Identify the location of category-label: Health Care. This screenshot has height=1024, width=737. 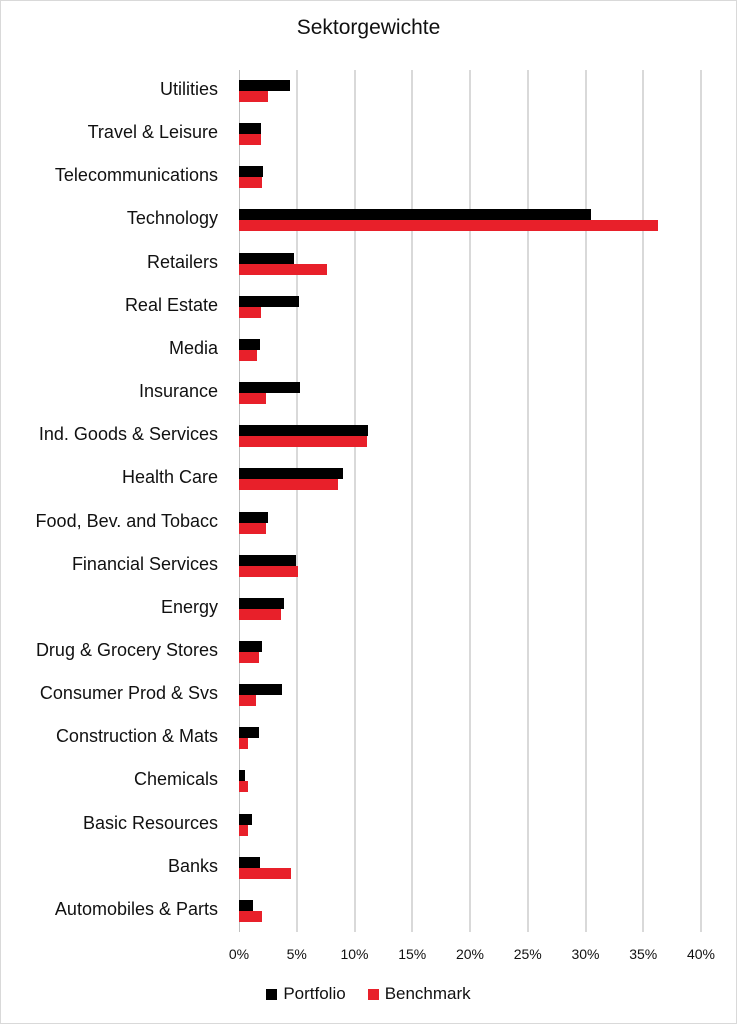
(169, 477).